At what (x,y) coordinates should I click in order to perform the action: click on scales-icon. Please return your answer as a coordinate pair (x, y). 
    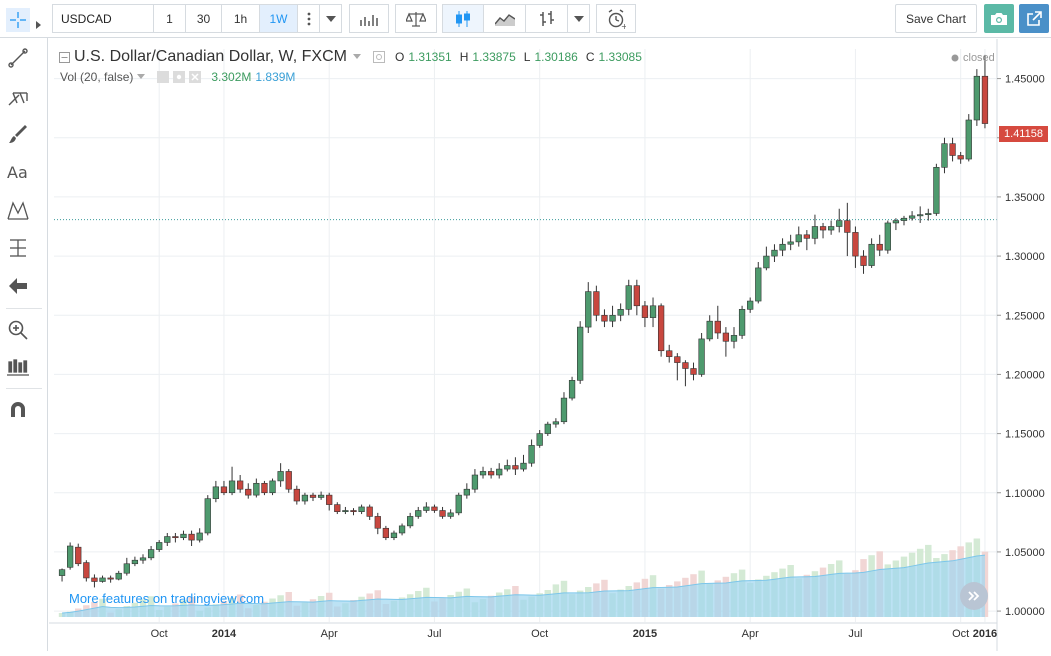
    Looking at the image, I should click on (416, 19).